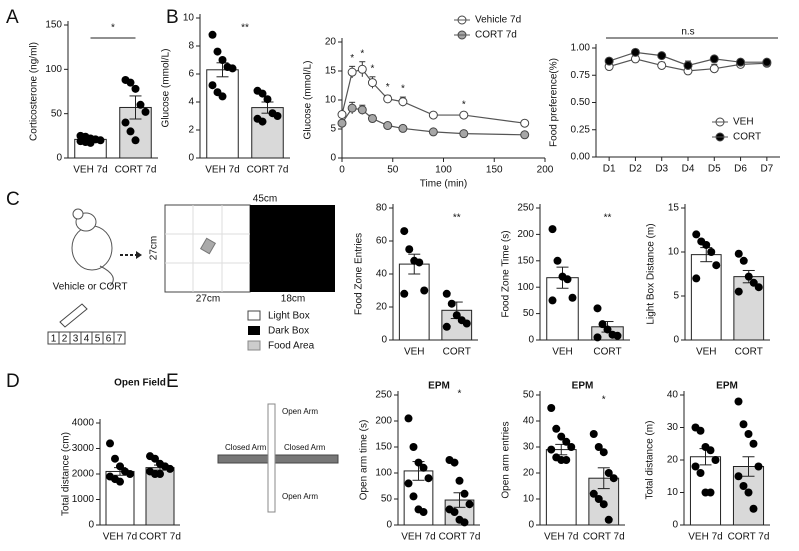 This screenshot has height=551, width=799. What do you see at coordinates (83, 423) in the screenshot?
I see `y-tick-label: 4000` at bounding box center [83, 423].